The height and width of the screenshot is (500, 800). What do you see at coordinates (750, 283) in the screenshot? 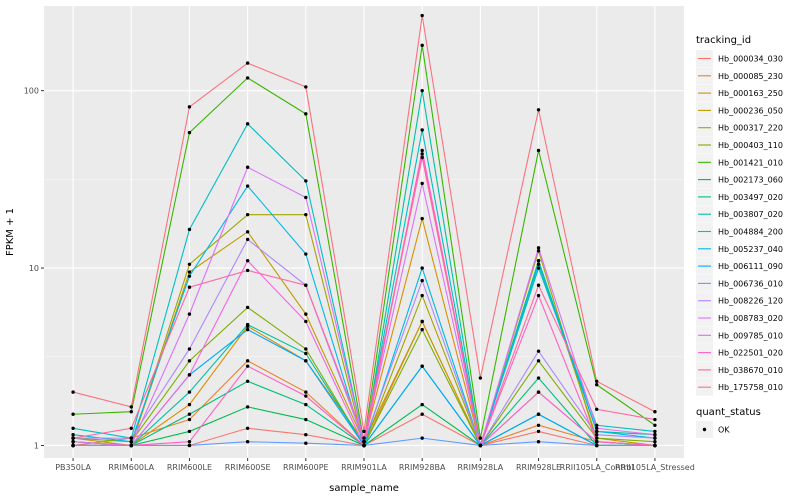
I see `legend-label: Hb_006736_010` at bounding box center [750, 283].